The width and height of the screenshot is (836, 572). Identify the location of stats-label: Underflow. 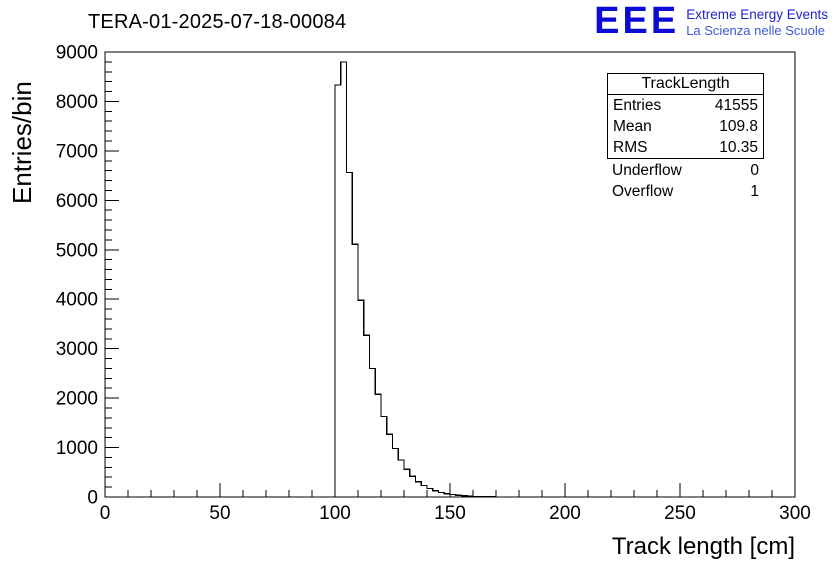
(647, 170).